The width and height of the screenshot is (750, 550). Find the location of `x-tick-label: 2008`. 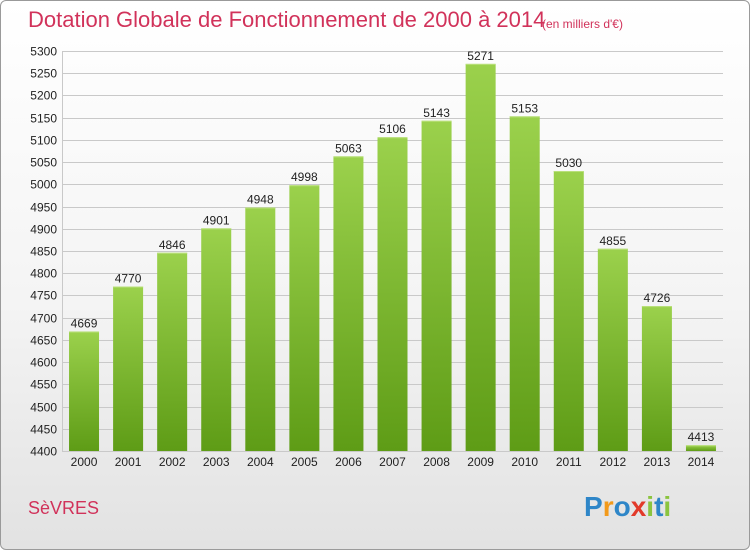

x-tick-label: 2008 is located at coordinates (436, 462).